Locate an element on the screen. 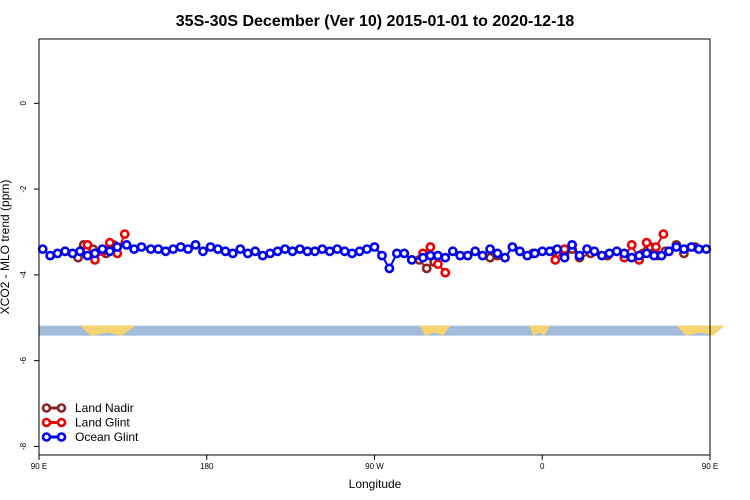 The width and height of the screenshot is (750, 500). y-tick-label: -4 is located at coordinates (23, 275).